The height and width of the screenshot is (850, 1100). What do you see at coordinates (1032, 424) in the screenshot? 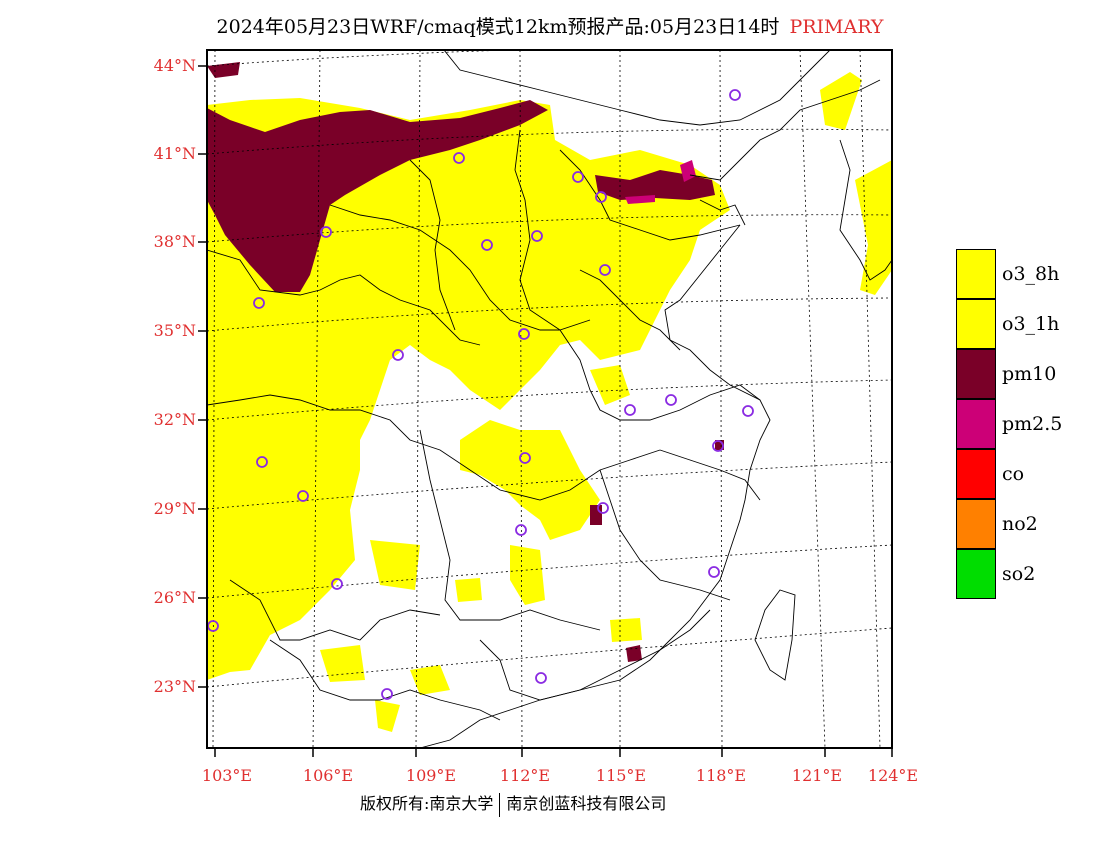
I see `legend-label: pm2.5` at bounding box center [1032, 424].